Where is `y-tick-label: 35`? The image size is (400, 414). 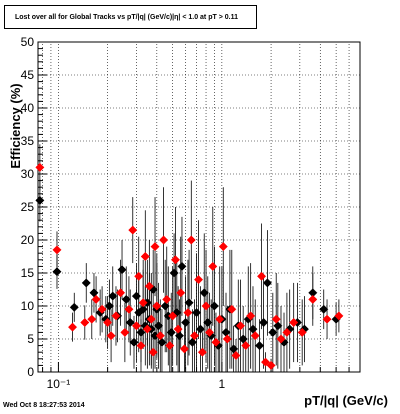
y-tick-label: 35 is located at coordinates (28, 141).